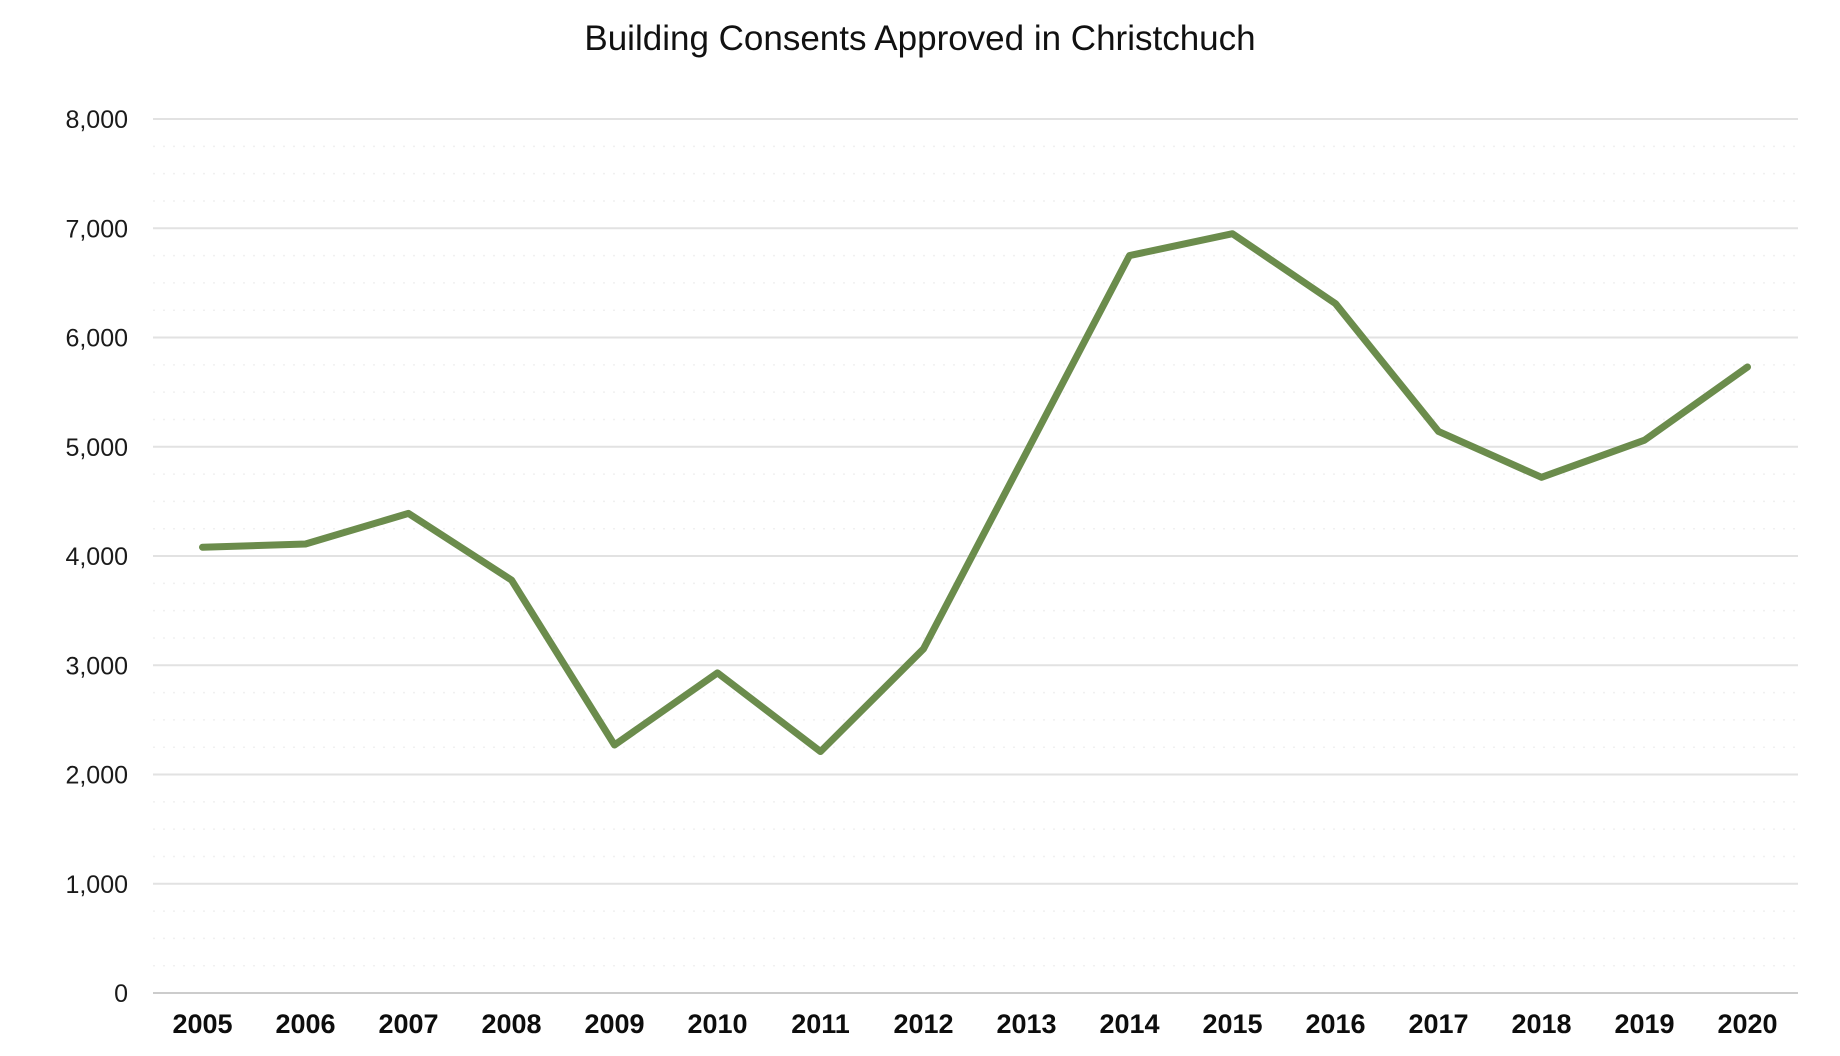 This screenshot has height=1056, width=1840. Describe the element at coordinates (1129, 1024) in the screenshot. I see `x-axis-tick-label: 2014` at that location.